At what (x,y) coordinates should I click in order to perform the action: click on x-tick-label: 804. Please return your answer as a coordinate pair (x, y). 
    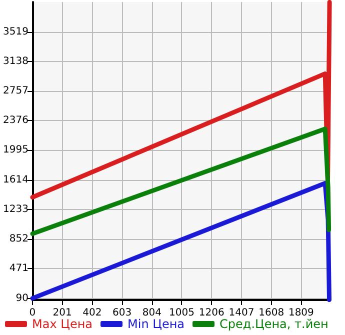
    Looking at the image, I should click on (152, 313).